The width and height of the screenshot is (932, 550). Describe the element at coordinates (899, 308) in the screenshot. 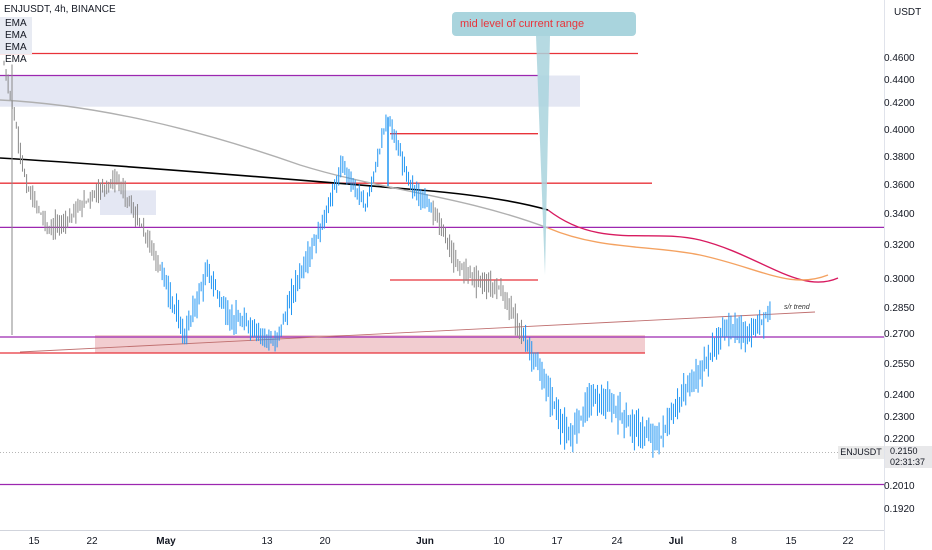

I see `price-tick-label: 0.2850` at that location.